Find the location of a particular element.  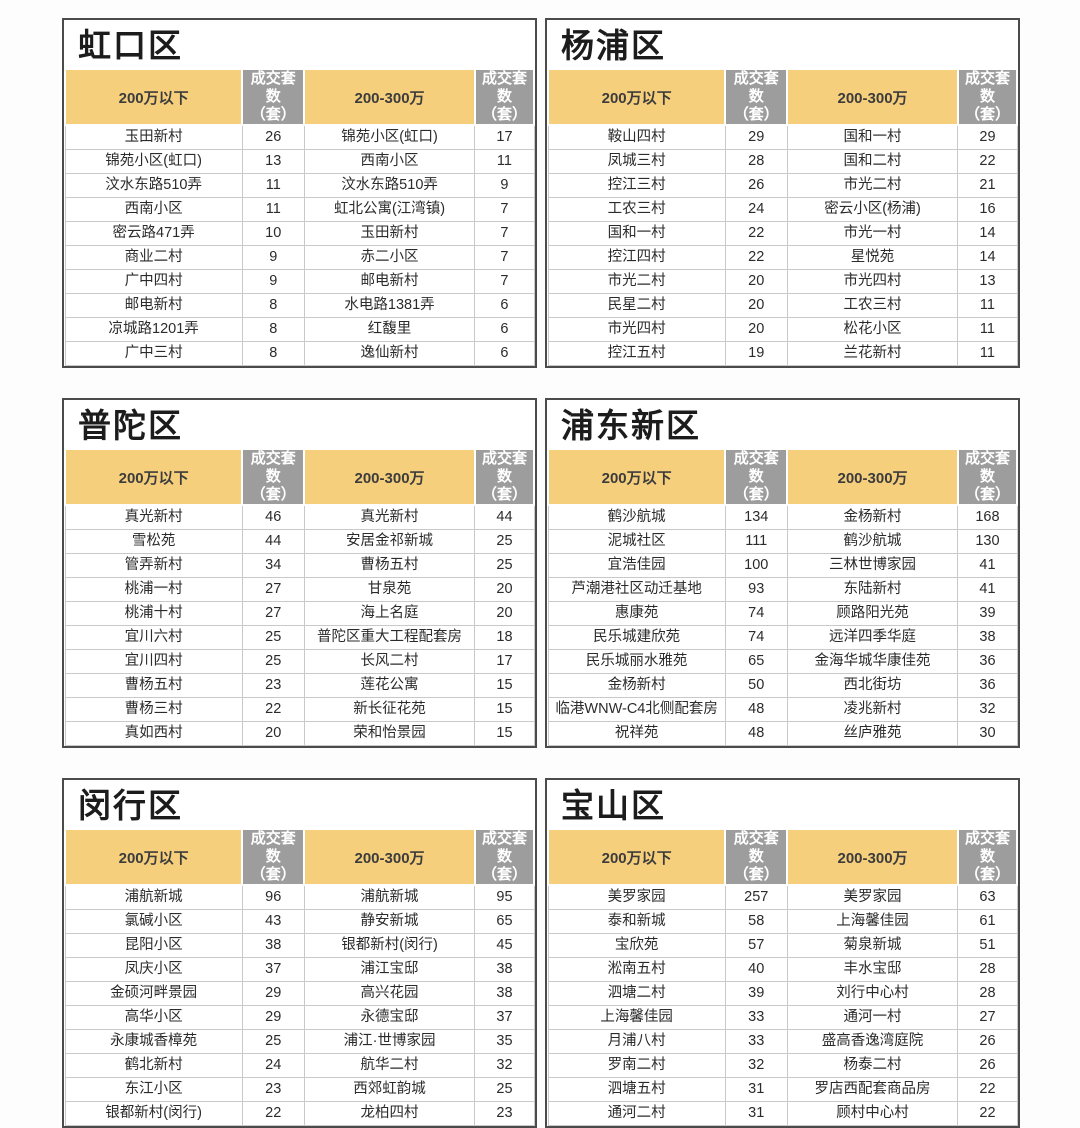

table-row: 管弄新村 34 曹杨五村 25 is located at coordinates (299, 565).